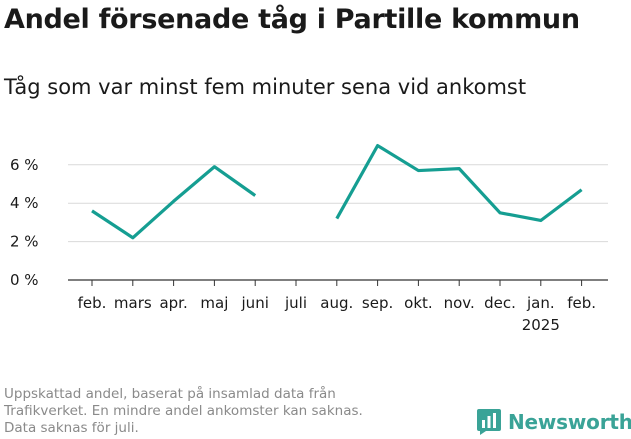 This screenshot has width=631, height=439. Describe the element at coordinates (336, 303) in the screenshot. I see `x-tick-label: aug.` at that location.